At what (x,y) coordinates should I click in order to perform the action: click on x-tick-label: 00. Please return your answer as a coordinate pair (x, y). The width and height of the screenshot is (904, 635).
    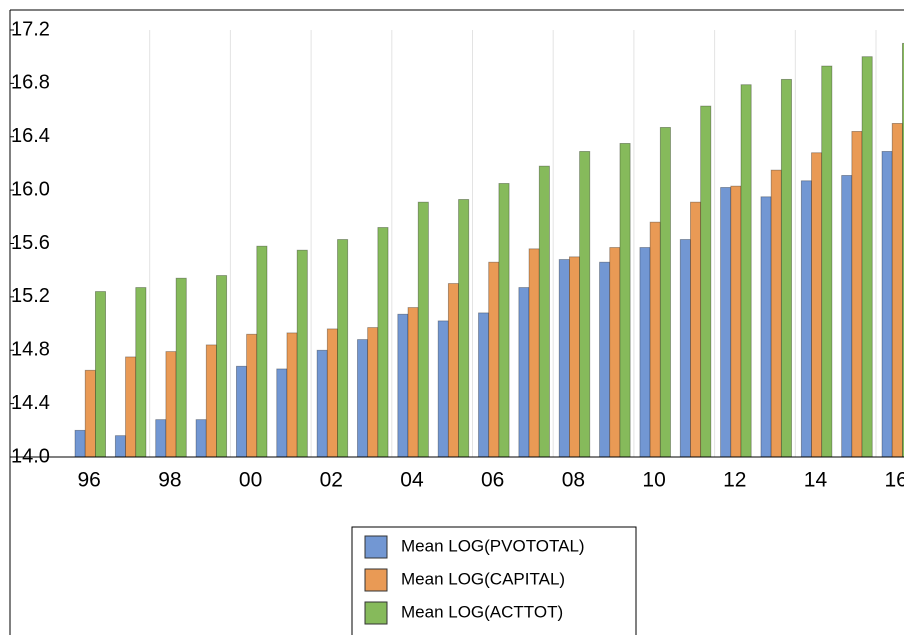
    Looking at the image, I should click on (250, 480).